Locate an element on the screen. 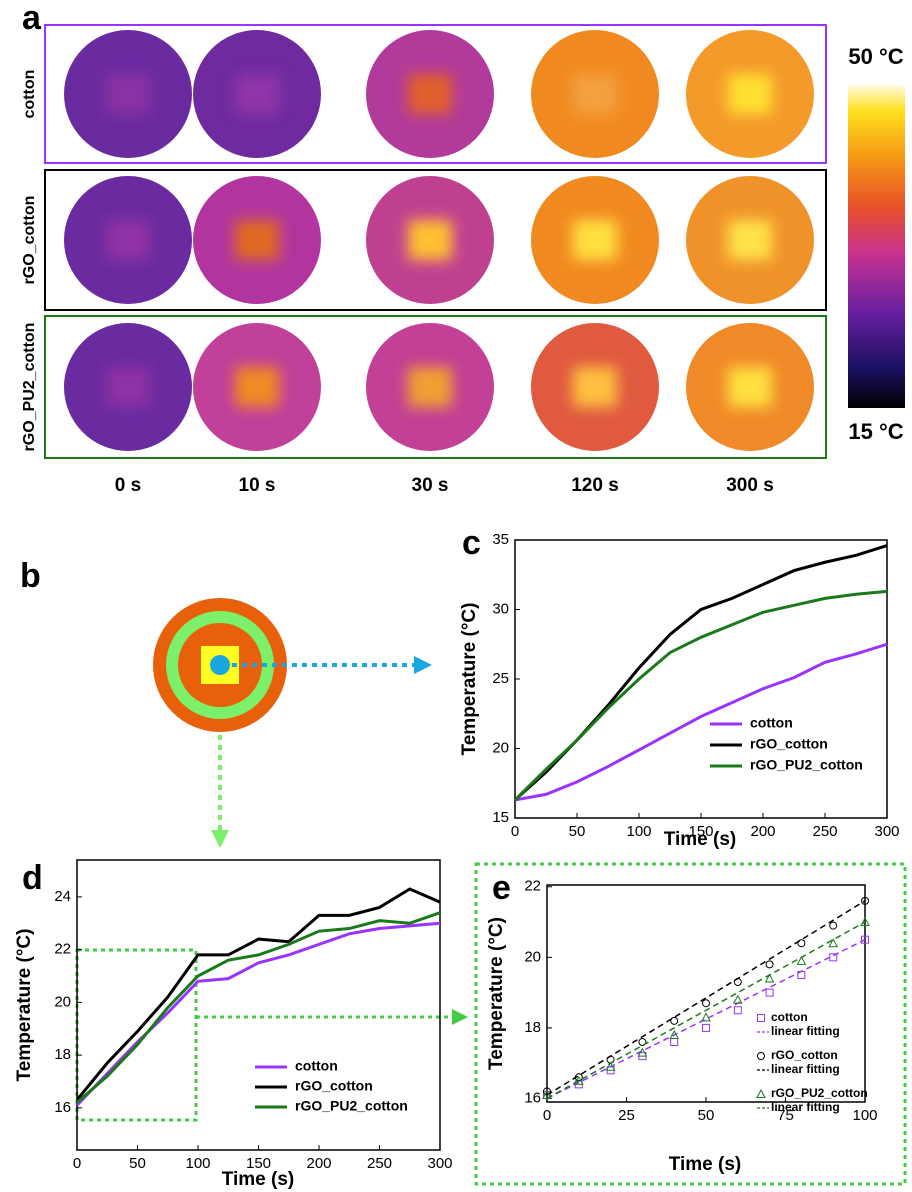  row-label: rGO_cotton is located at coordinates (29, 240).